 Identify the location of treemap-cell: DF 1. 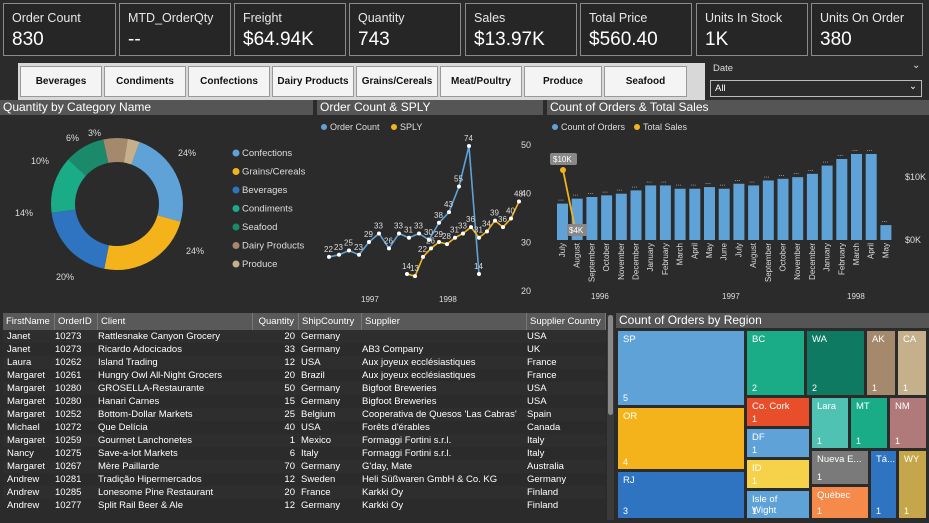
(778, 443).